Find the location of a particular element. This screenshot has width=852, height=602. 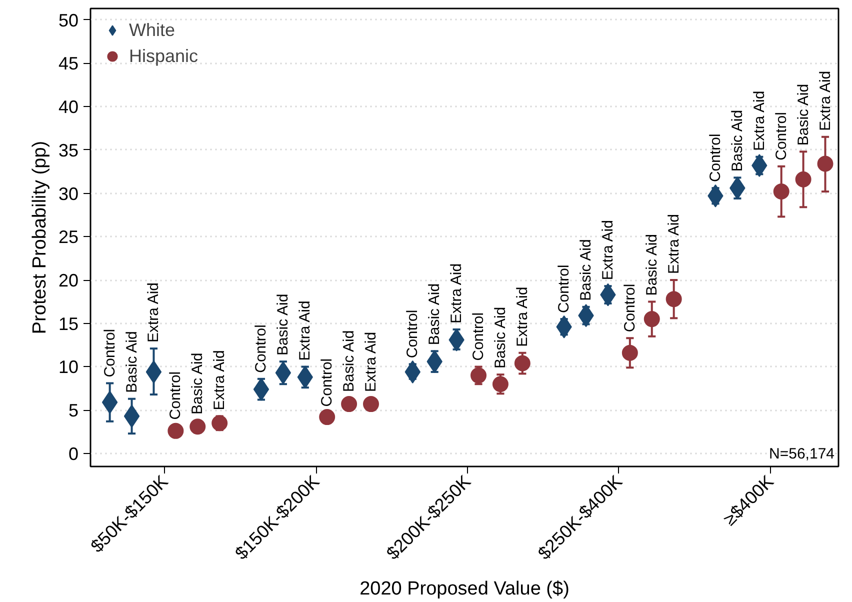

y-tick-label: 50 is located at coordinates (68, 20).